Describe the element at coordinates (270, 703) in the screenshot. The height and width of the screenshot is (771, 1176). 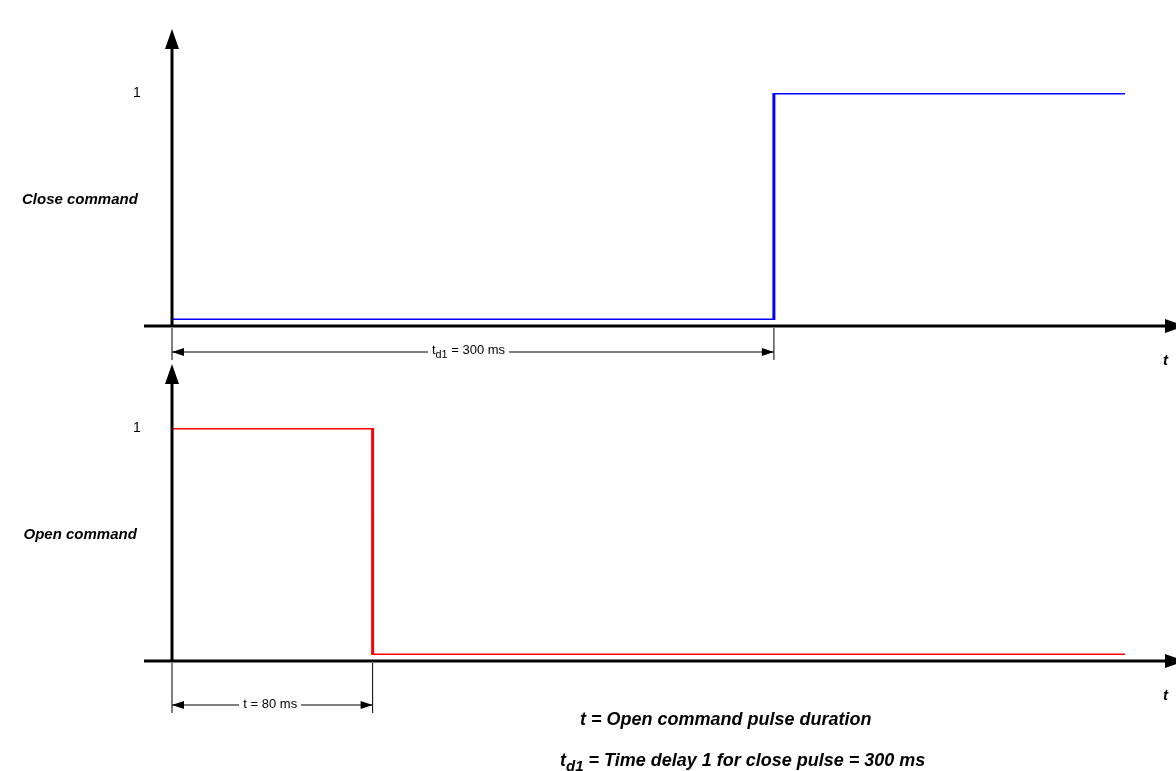
I see `text: t = 80 ms` at that location.